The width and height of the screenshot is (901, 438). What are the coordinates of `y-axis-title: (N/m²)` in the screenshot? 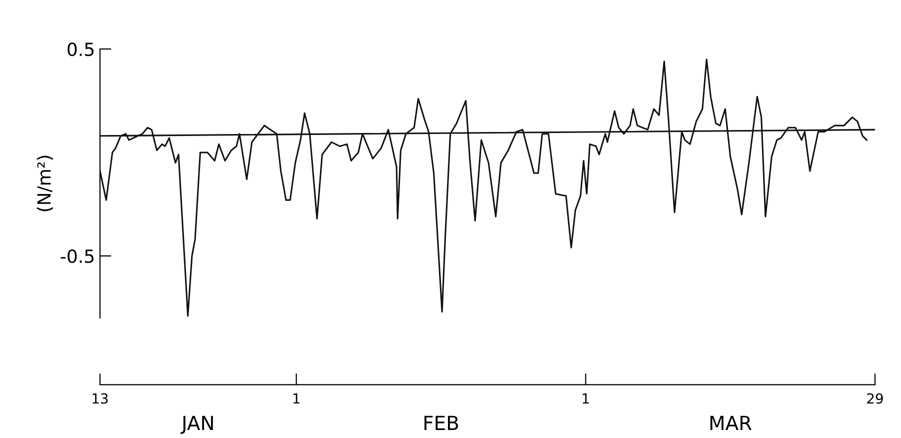 It's located at (44, 184).